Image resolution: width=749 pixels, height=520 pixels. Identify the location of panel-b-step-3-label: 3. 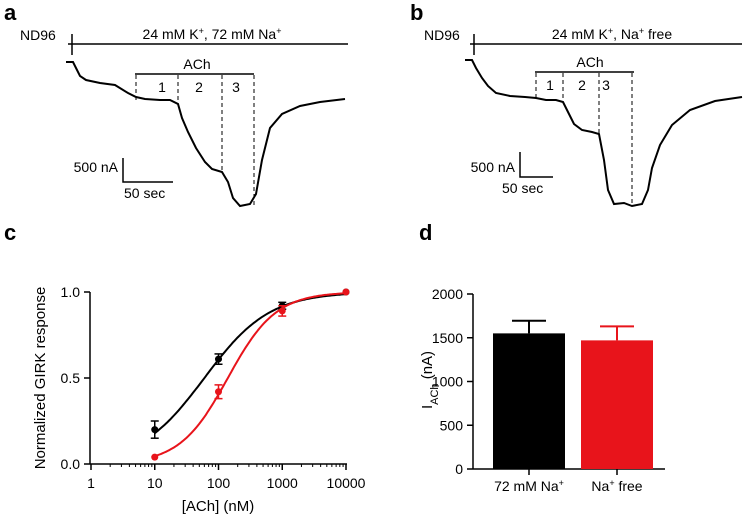
(606, 85).